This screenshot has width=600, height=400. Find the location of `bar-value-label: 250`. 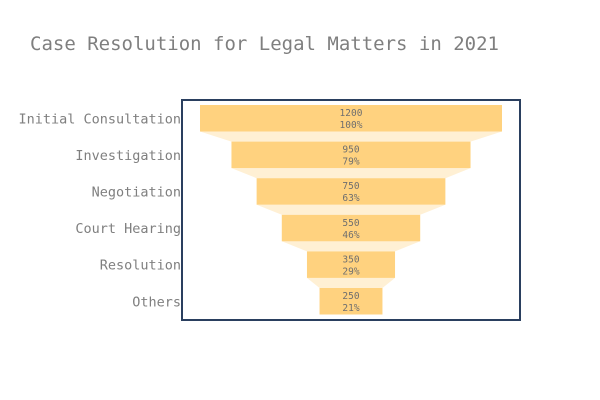

bar-value-label: 250 is located at coordinates (350, 296).